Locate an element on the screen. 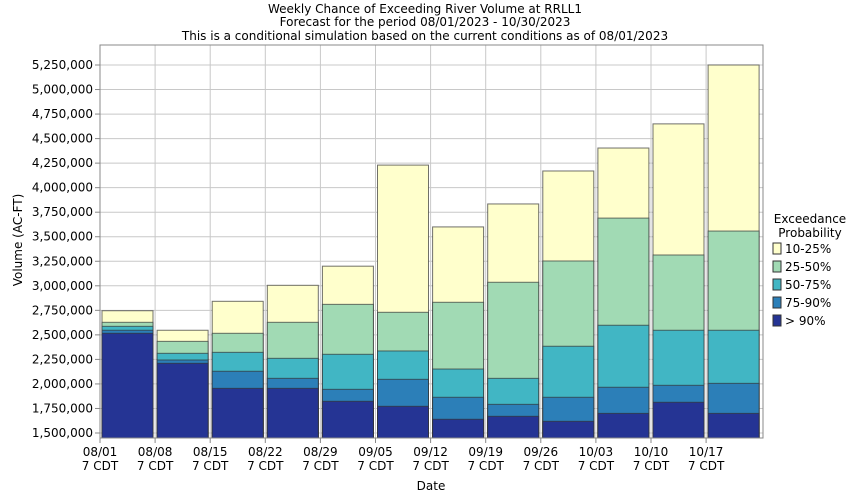 The width and height of the screenshot is (850, 504). legend-label: 50-75% is located at coordinates (808, 285).